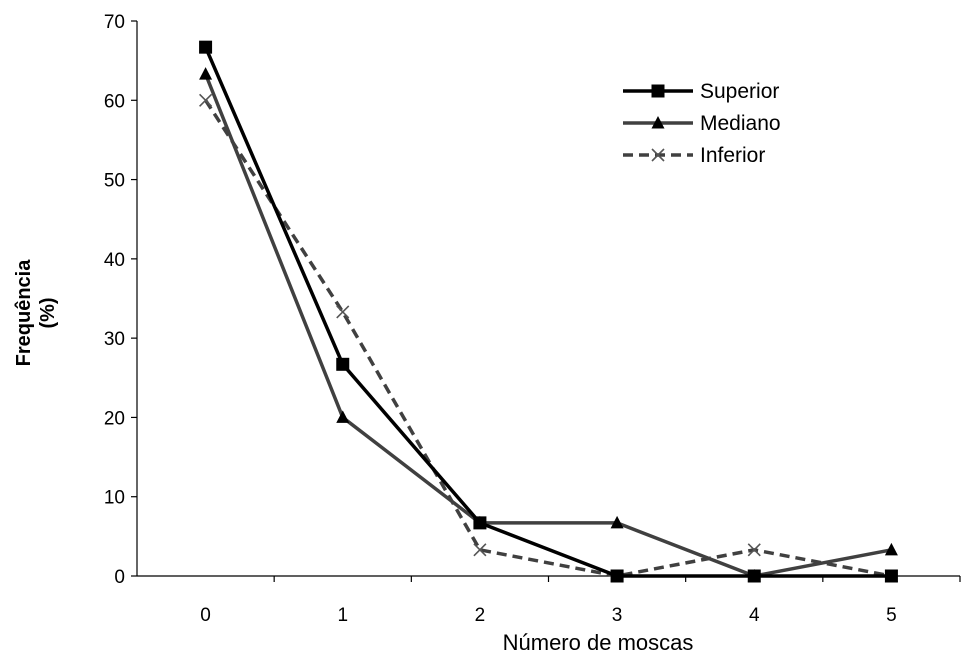 Image resolution: width=965 pixels, height=654 pixels. What do you see at coordinates (48, 312) in the screenshot?
I see `y-axis-title-line-2: (%)` at bounding box center [48, 312].